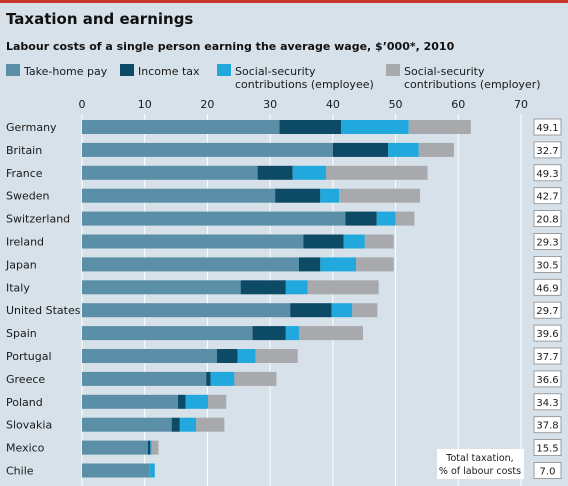 Image resolution: width=568 pixels, height=486 pixels. Describe the element at coordinates (479, 458) in the screenshot. I see `totals-note-line1: Total taxation,` at that location.